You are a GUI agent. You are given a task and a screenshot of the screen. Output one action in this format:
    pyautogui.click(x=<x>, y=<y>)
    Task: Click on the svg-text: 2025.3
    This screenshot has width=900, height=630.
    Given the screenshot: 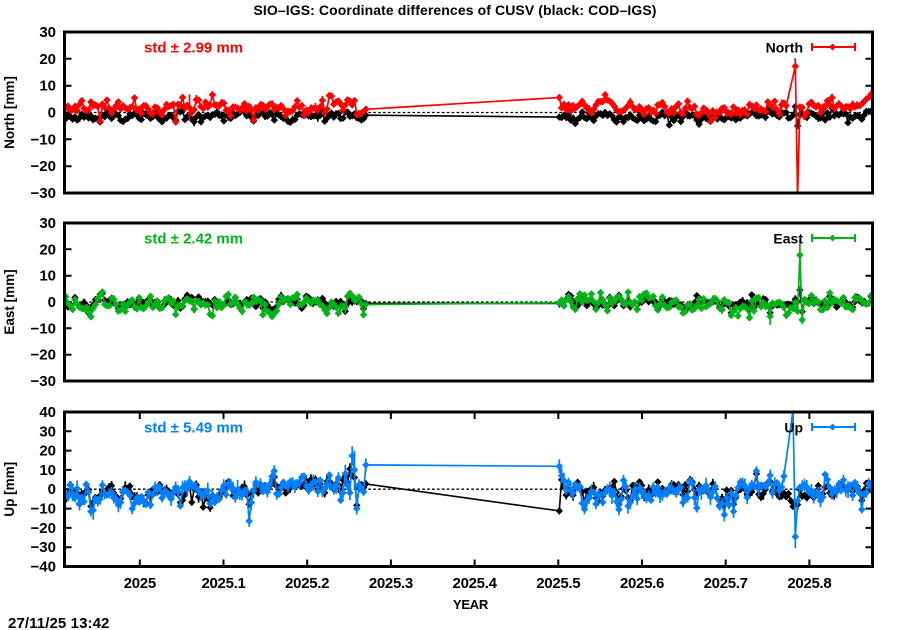 What is the action you would take?
    pyautogui.click(x=391, y=583)
    